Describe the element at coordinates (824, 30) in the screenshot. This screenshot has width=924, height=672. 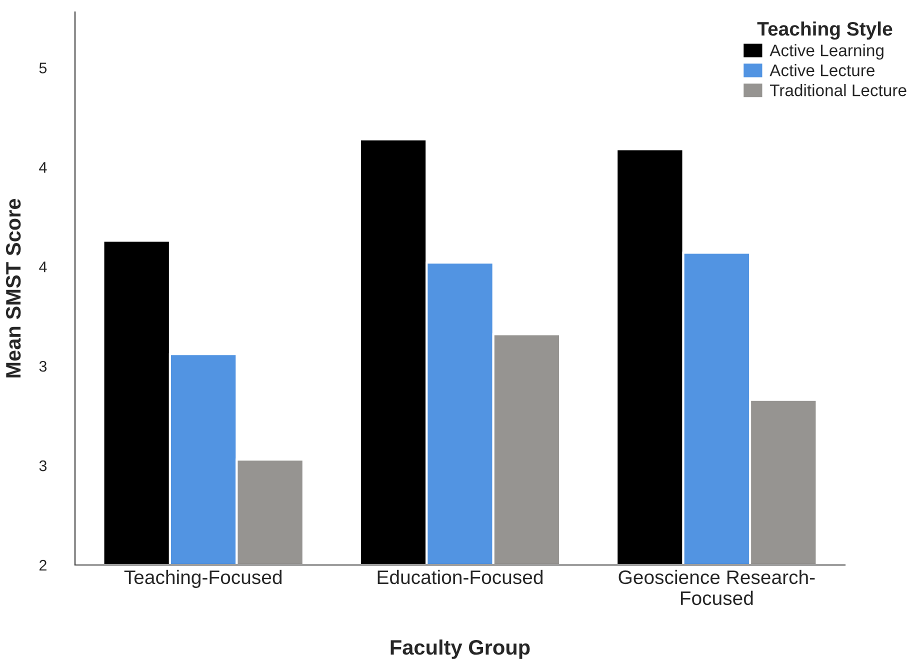
I see `legend-title: Teaching Style` at that location.